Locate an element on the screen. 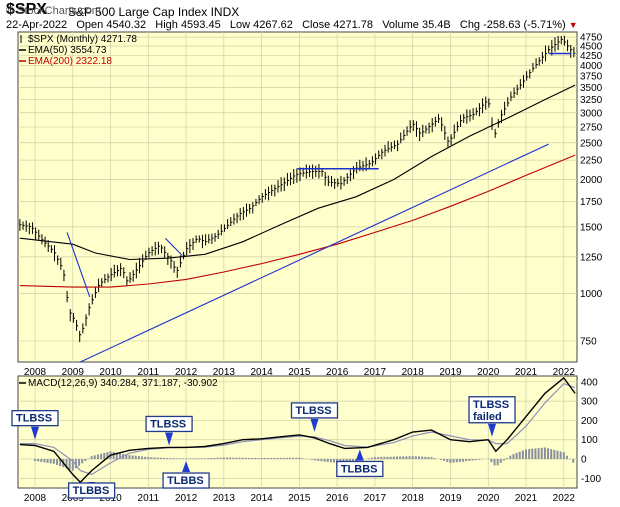 This screenshot has height=507, width=620. macd-x-tick: 2011 is located at coordinates (149, 498).